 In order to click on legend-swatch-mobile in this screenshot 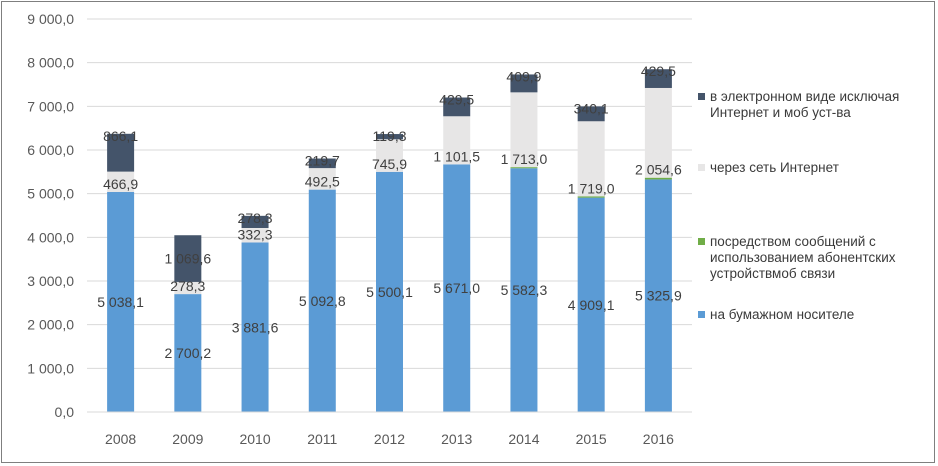, I will do `click(701, 241)`.